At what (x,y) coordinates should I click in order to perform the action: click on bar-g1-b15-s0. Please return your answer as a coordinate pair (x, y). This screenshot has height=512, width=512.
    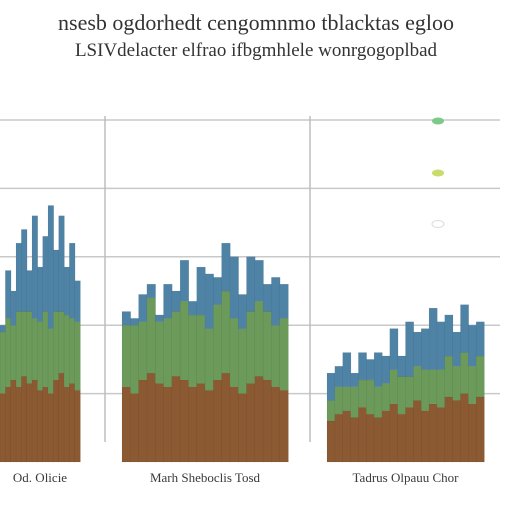
    Looking at the image, I should click on (251, 423).